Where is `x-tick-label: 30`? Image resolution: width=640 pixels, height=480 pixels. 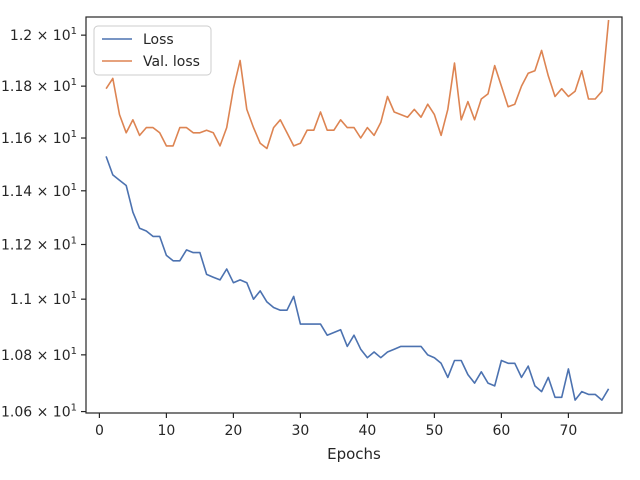
x-tick-label: 30 is located at coordinates (300, 431).